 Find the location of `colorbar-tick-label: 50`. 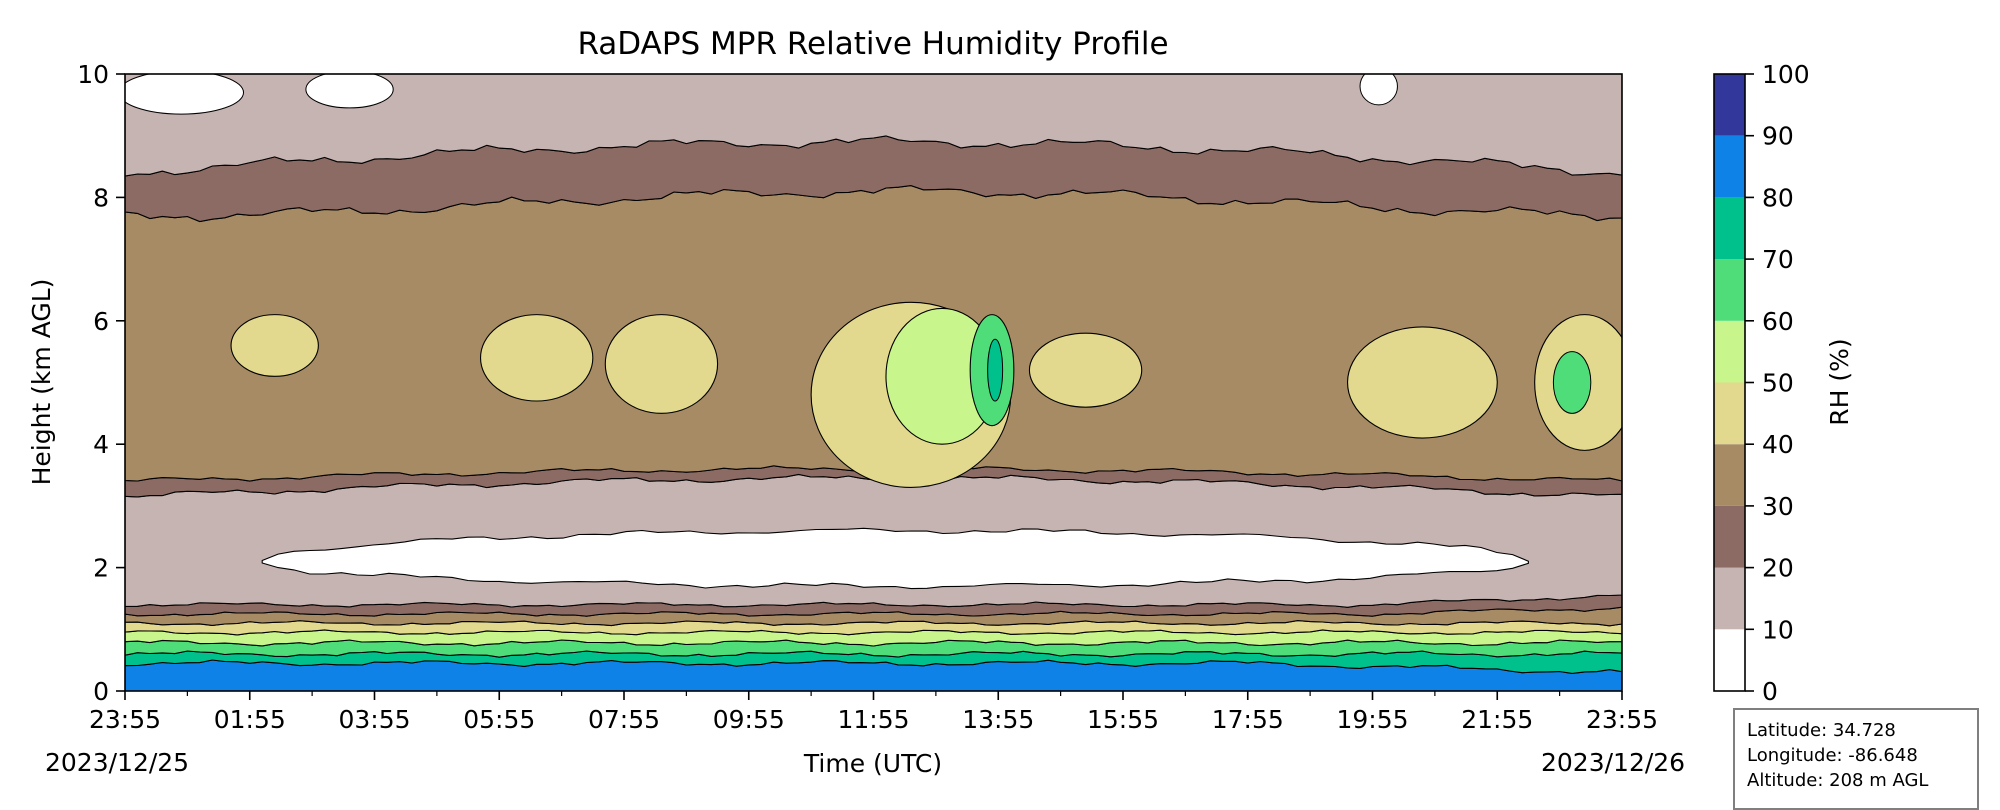

colorbar-tick-label: 50 is located at coordinates (1778, 383).